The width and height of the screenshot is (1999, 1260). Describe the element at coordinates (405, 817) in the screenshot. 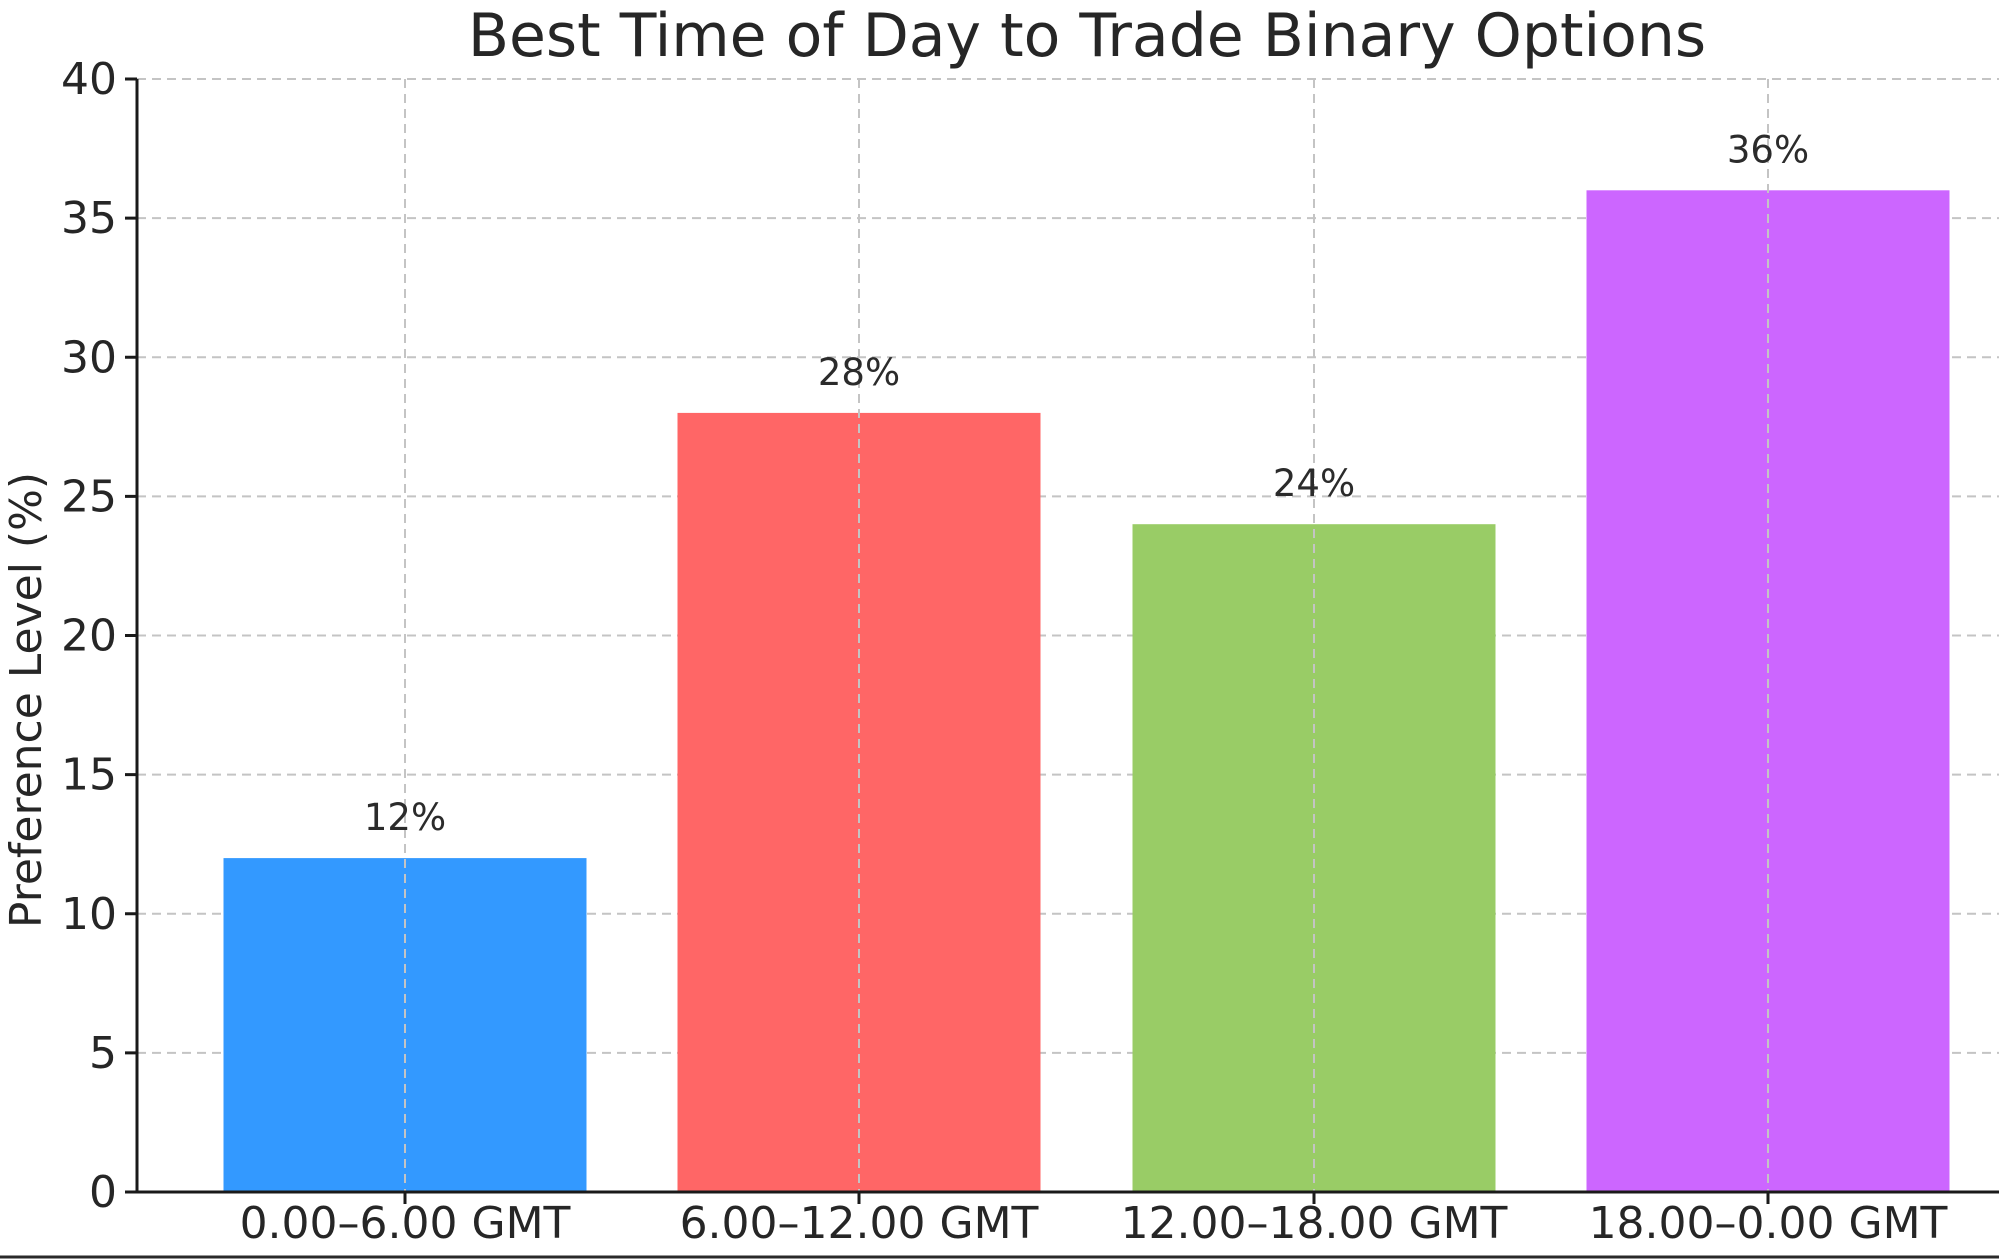

I see `bar-value-label: 12%` at that location.